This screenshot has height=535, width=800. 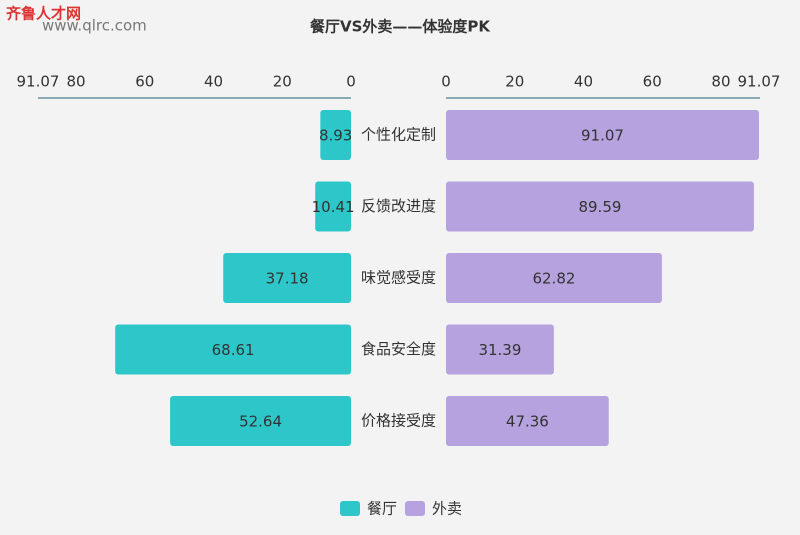 What do you see at coordinates (447, 509) in the screenshot?
I see `legend-label: 外卖` at bounding box center [447, 509].